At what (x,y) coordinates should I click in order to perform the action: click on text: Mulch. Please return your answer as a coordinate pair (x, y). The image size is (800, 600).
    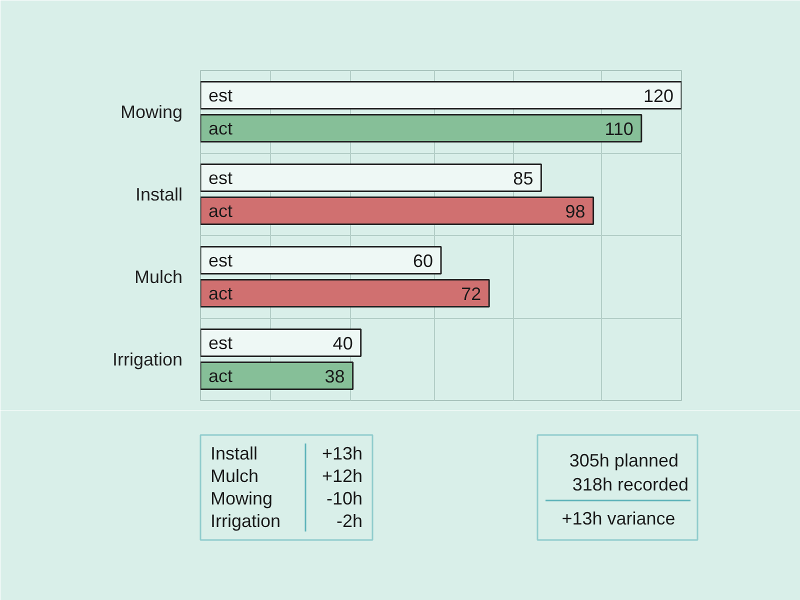
    Looking at the image, I should click on (234, 476).